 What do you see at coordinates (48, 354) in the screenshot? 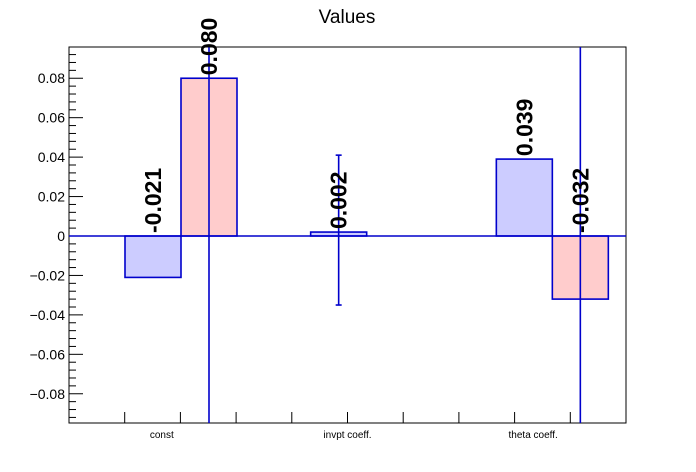
I see `y-tick-label: −0.06` at bounding box center [48, 354].